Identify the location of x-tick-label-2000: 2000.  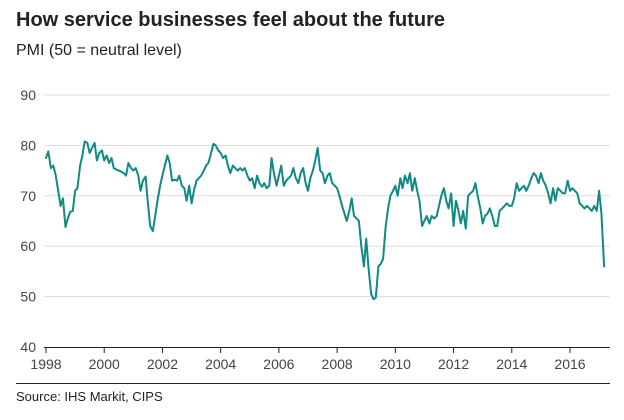
(104, 364).